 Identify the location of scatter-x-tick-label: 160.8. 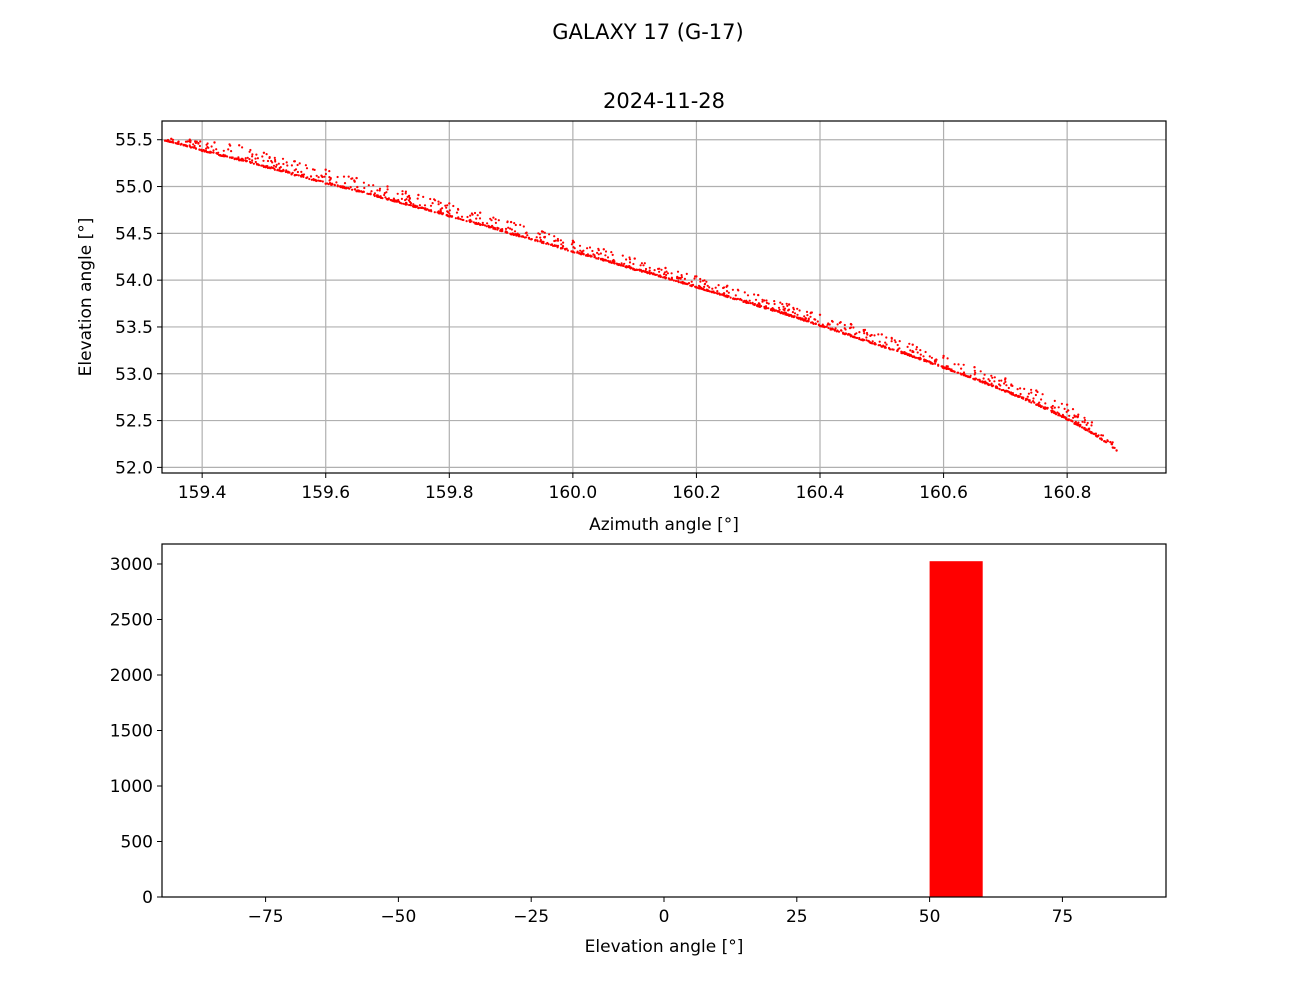
(1067, 493).